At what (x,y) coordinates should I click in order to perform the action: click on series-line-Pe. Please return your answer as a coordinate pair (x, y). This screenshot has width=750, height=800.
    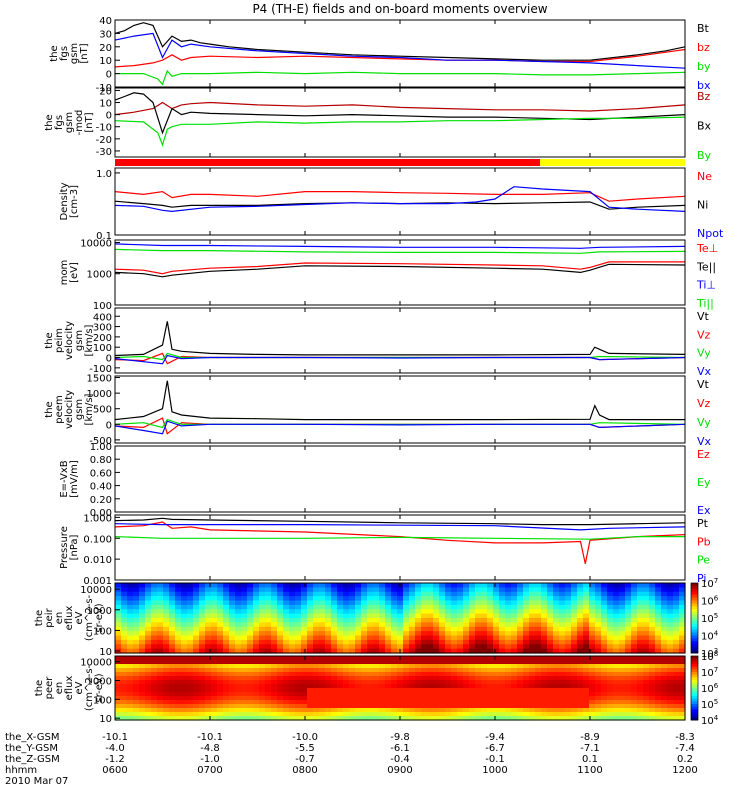
    Looking at the image, I should click on (399, 538).